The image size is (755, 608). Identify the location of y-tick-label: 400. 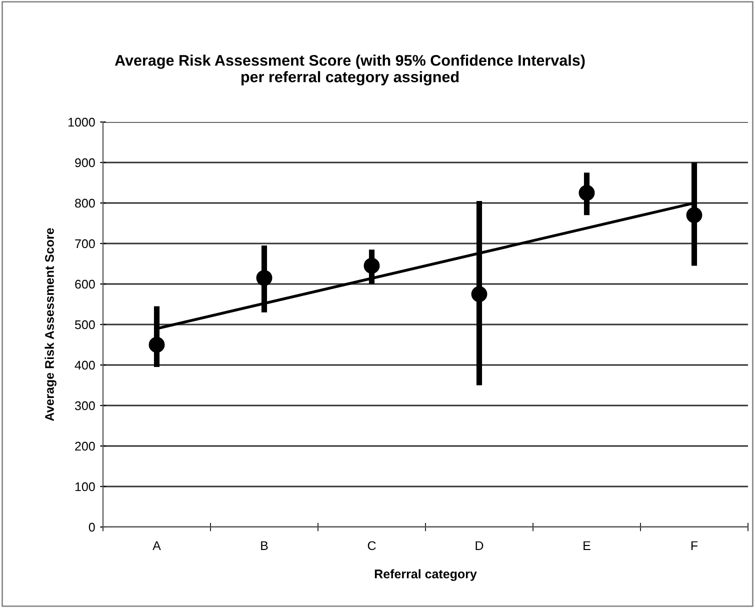
(84, 365).